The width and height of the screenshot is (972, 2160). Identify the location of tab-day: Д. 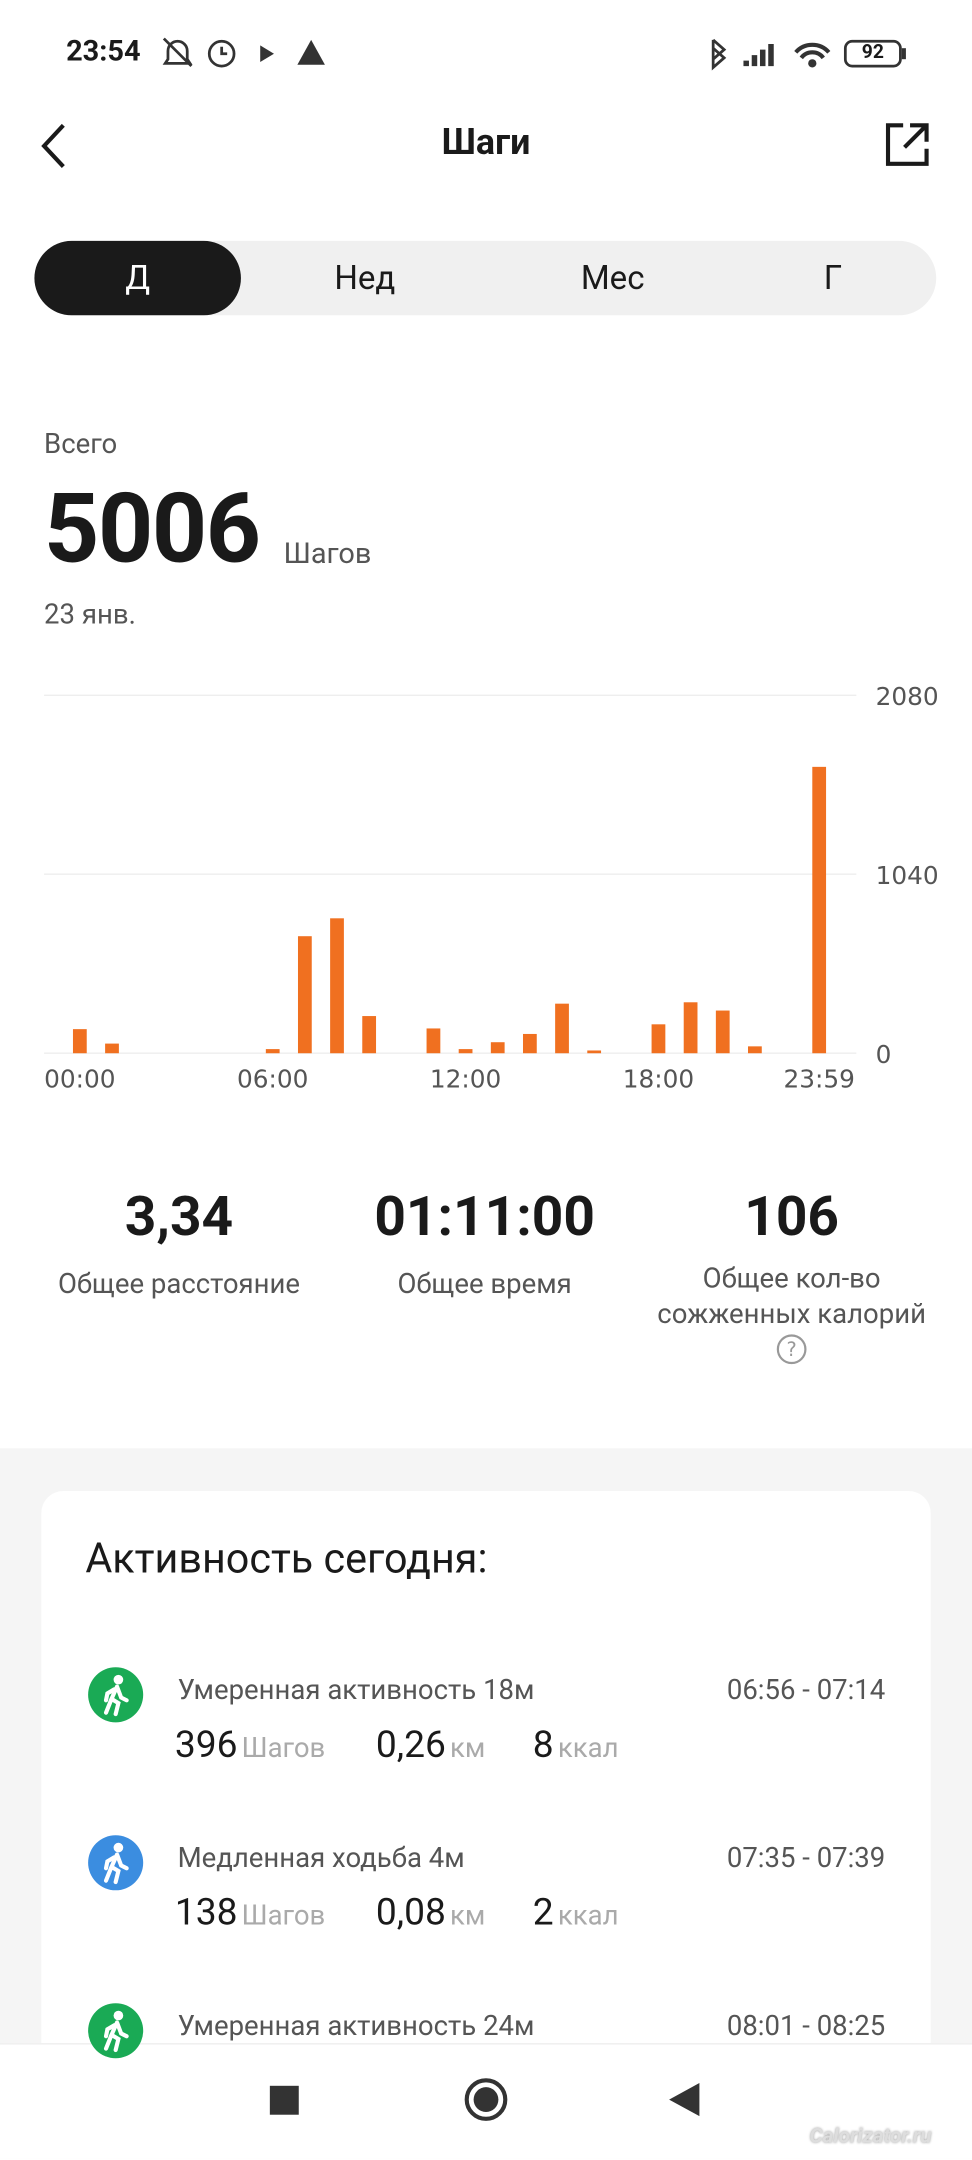
(137, 278).